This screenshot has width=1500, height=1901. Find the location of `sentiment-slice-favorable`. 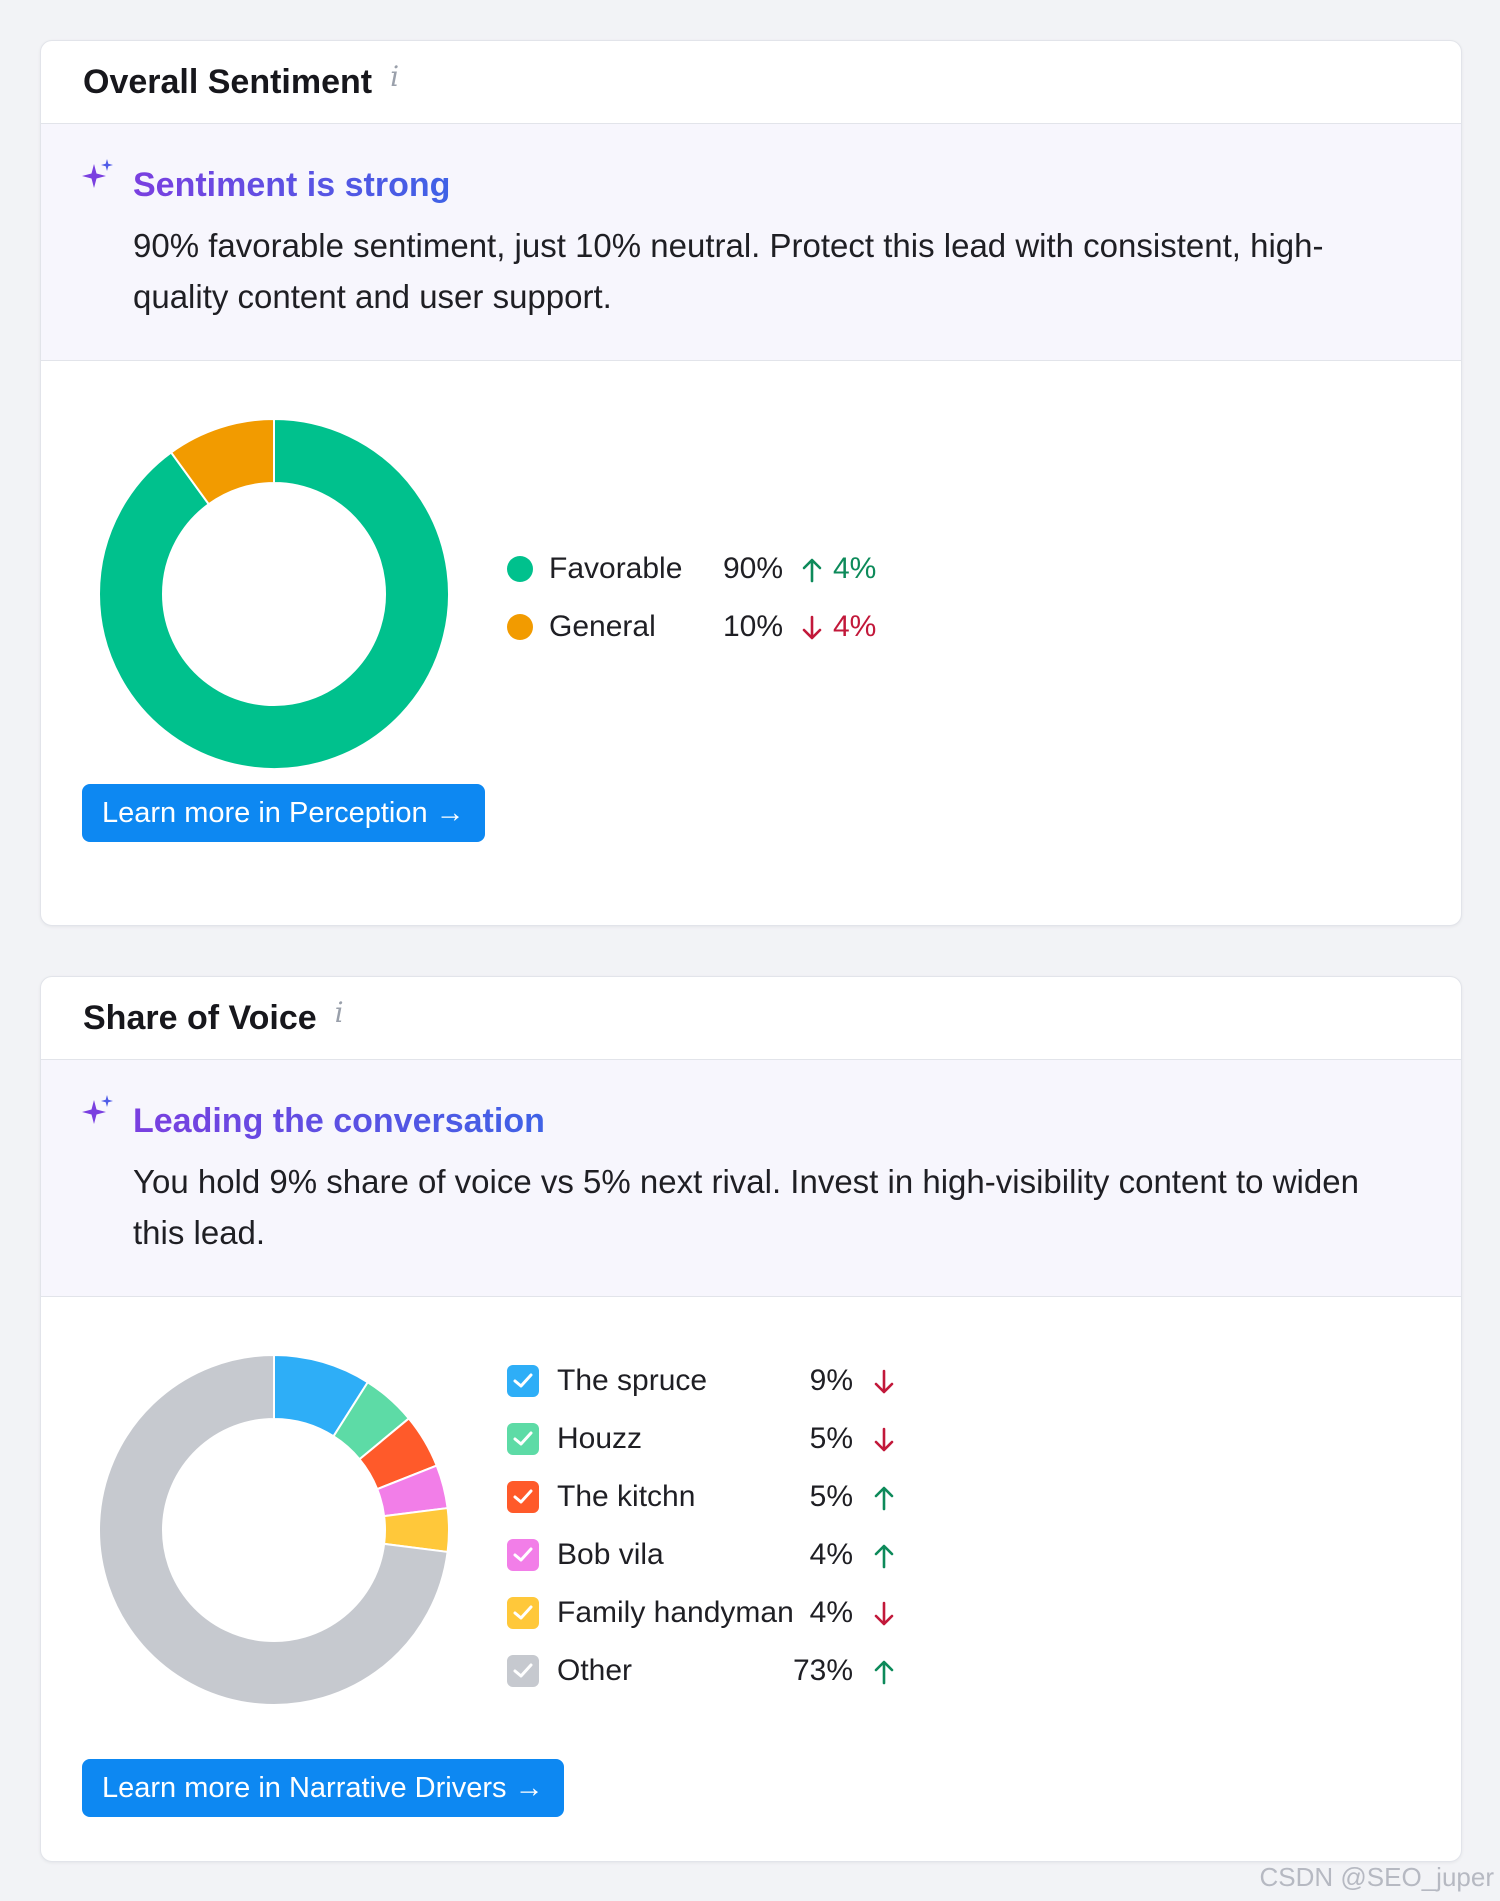

sentiment-slice-favorable is located at coordinates (274, 594).